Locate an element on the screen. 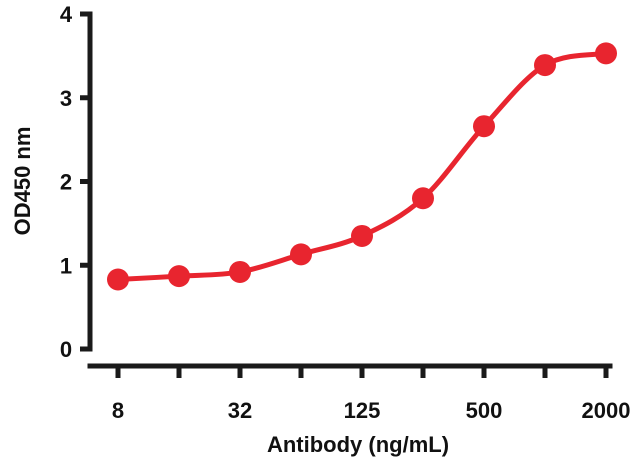 This screenshot has height=464, width=640. x-tick-label: 2000 is located at coordinates (606, 410).